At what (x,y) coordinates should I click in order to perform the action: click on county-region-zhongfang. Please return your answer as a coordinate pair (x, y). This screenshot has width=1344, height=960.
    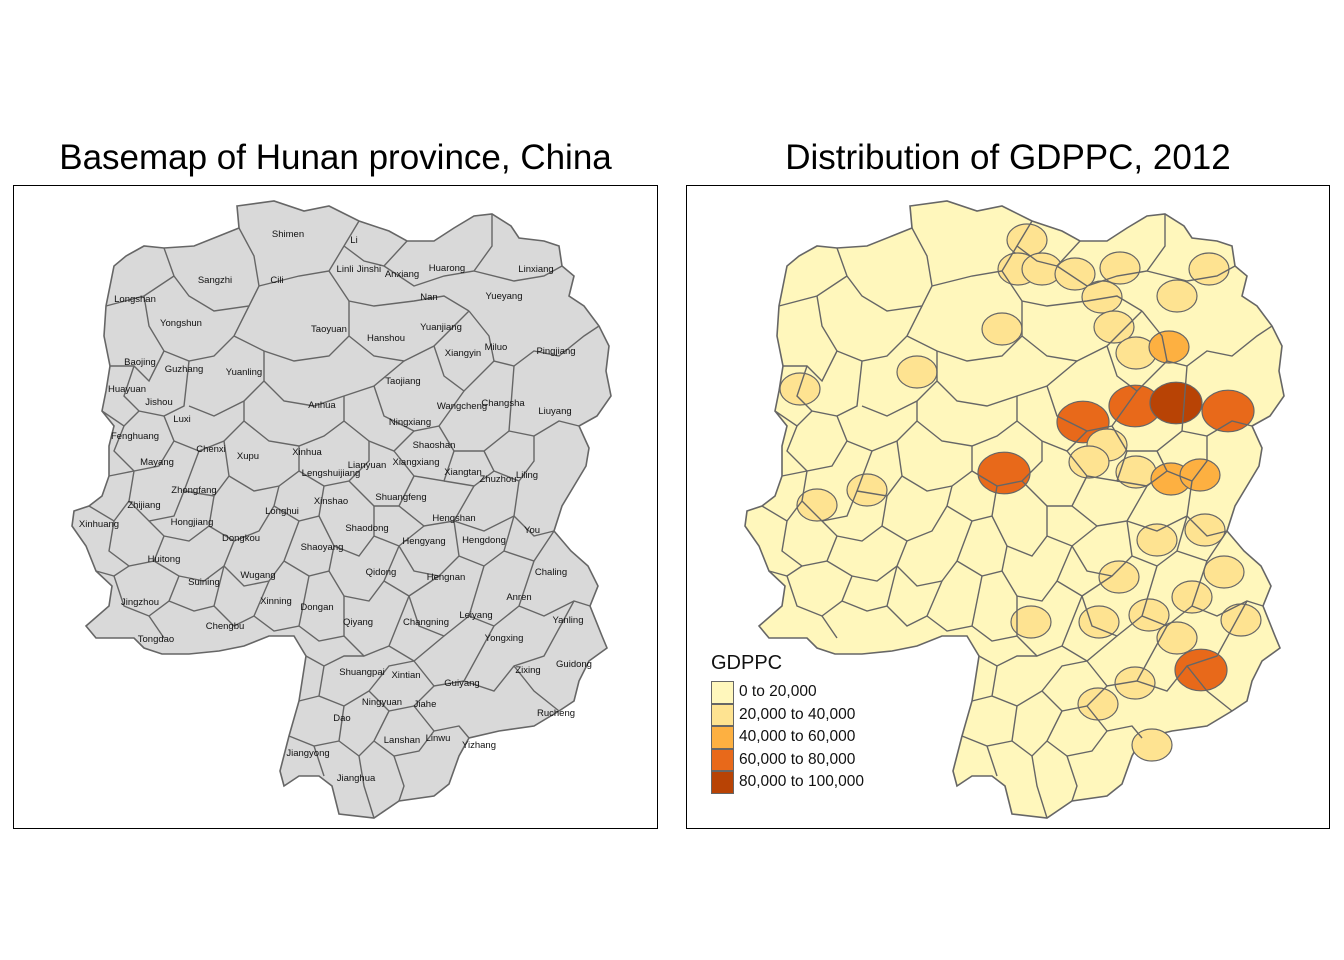
    Looking at the image, I should click on (867, 490).